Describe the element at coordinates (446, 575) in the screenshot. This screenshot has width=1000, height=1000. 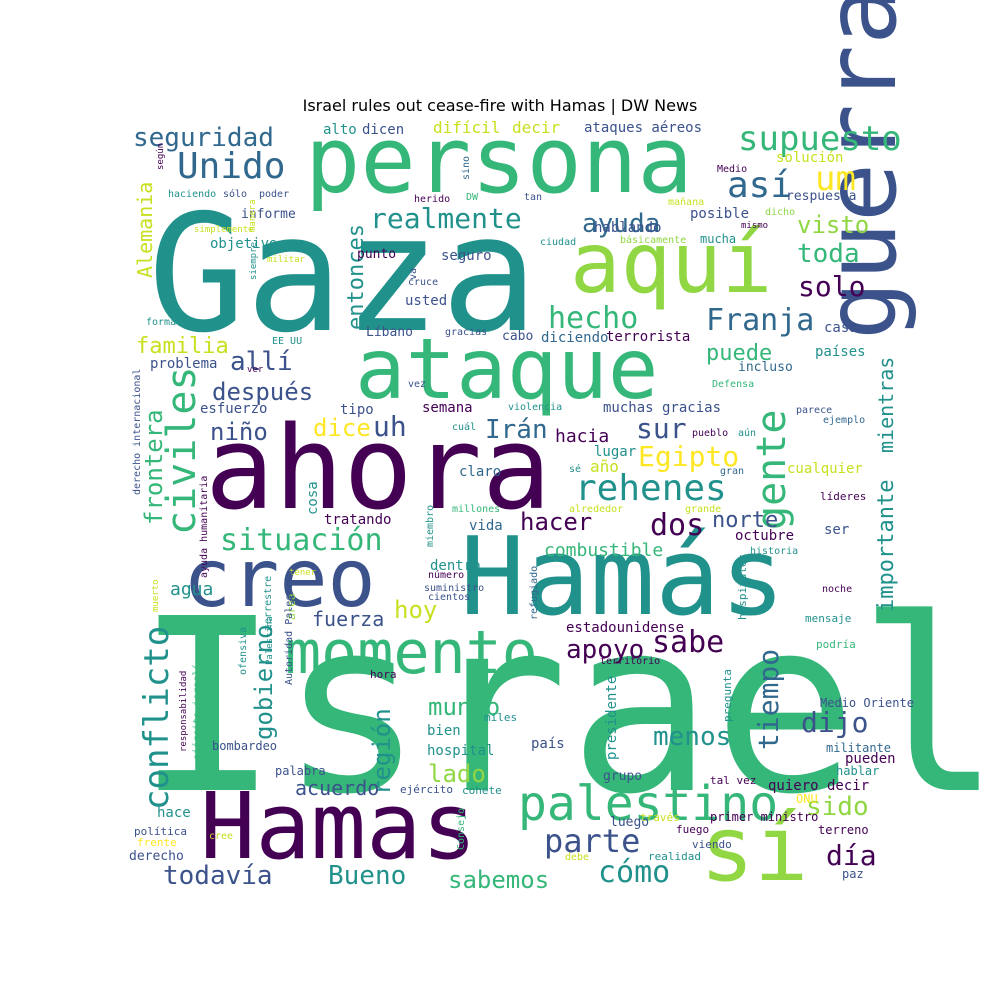
I see `cloud-word: número` at that location.